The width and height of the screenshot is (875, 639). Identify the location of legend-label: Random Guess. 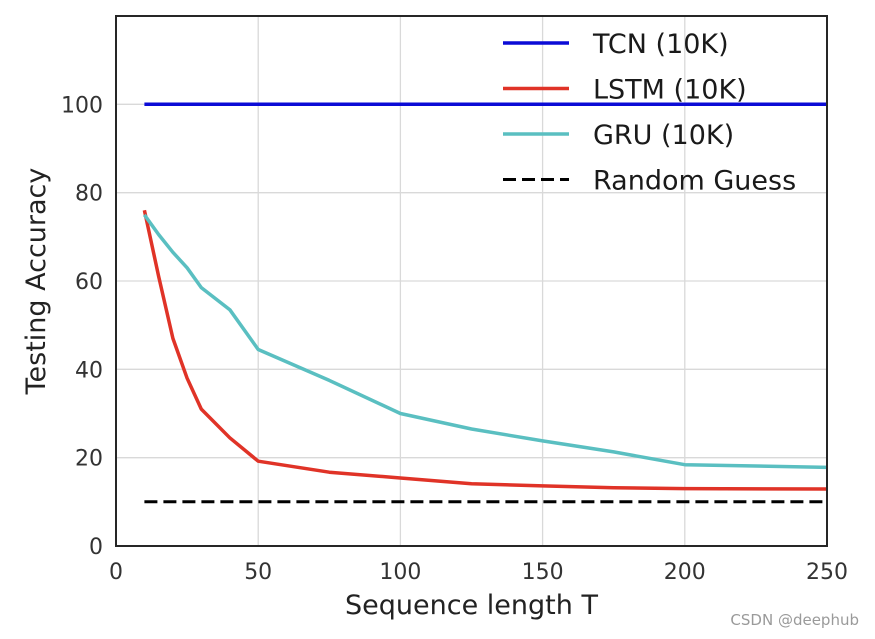
(694, 181).